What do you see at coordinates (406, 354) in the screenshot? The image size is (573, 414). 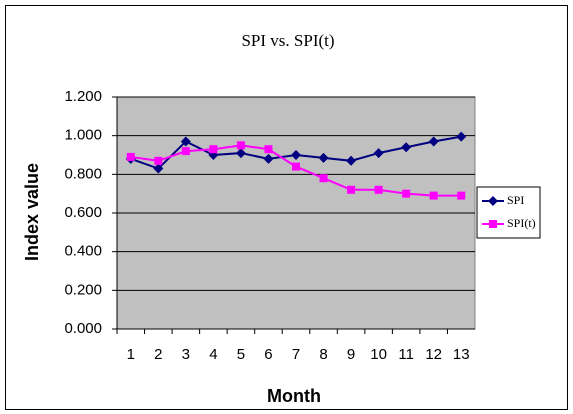 I see `x-tick-label: 11` at bounding box center [406, 354].